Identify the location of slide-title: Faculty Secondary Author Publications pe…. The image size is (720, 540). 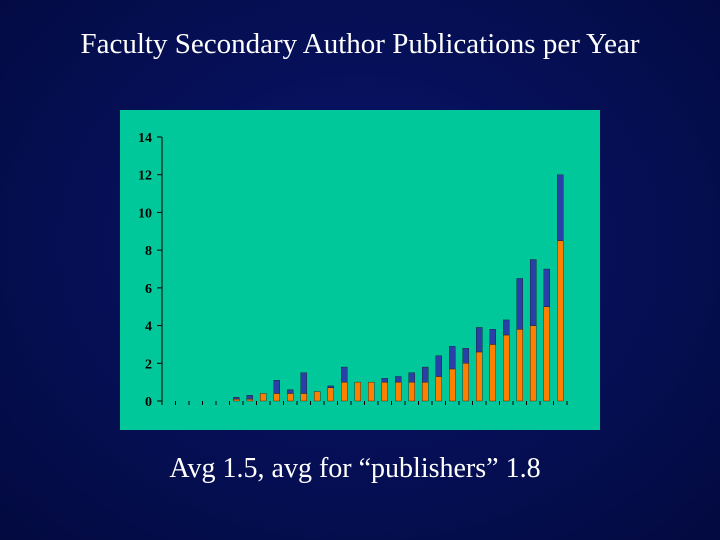
(360, 44).